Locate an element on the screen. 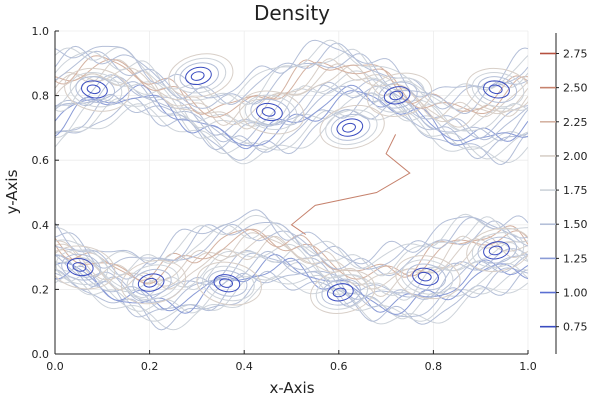 The width and height of the screenshot is (600, 404). y-tick-label-4: 0.8 is located at coordinates (41, 96).